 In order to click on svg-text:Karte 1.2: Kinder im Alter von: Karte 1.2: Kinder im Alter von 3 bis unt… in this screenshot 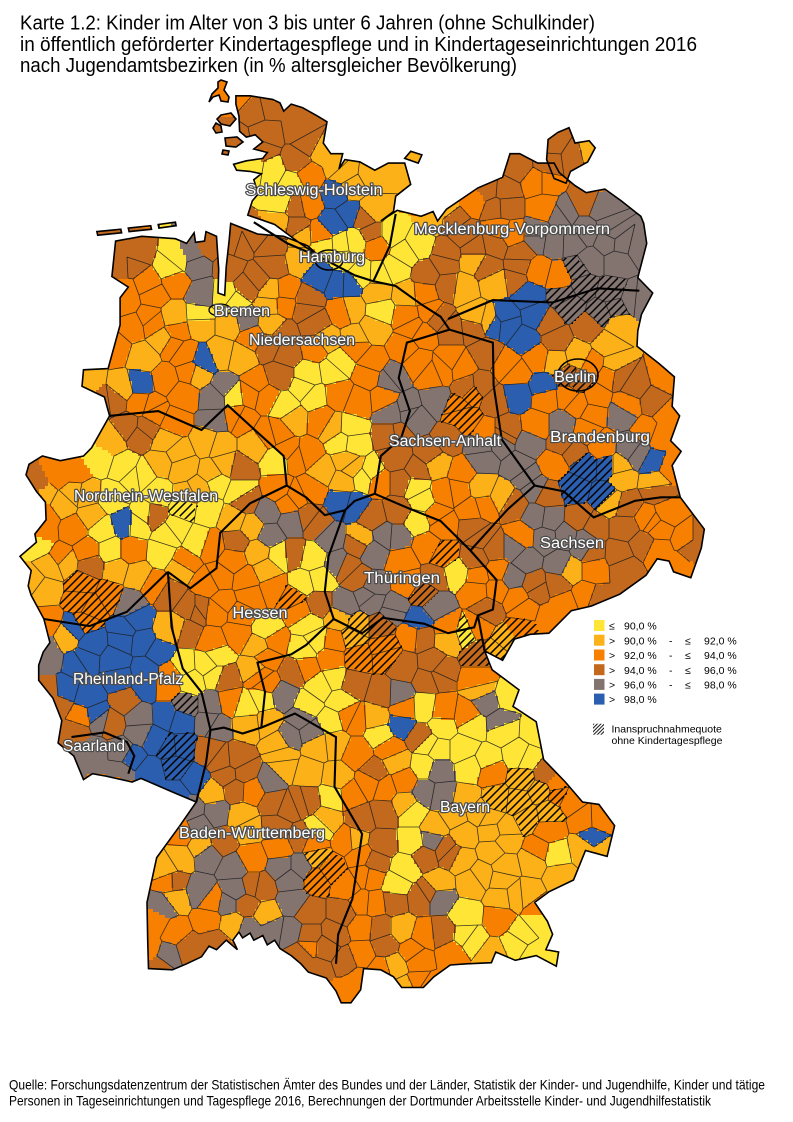, I will do `click(307, 24)`.